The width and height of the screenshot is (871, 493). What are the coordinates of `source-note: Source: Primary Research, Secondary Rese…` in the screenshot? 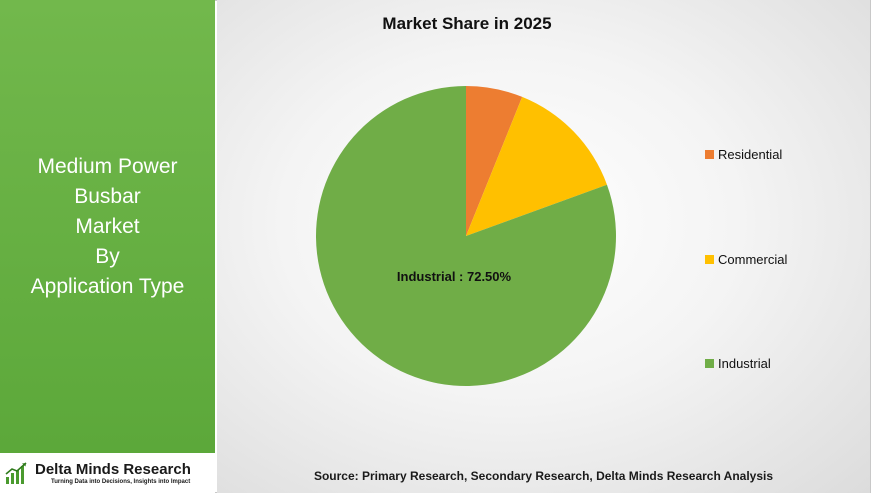 It's located at (543, 476).